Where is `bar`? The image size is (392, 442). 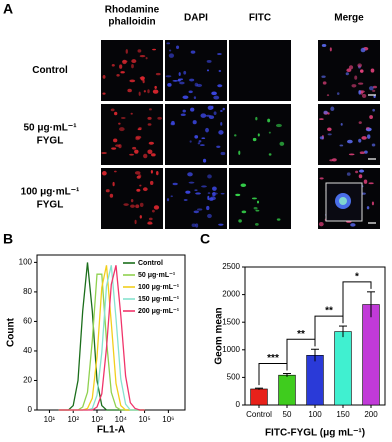
bar is located at coordinates (287, 390).